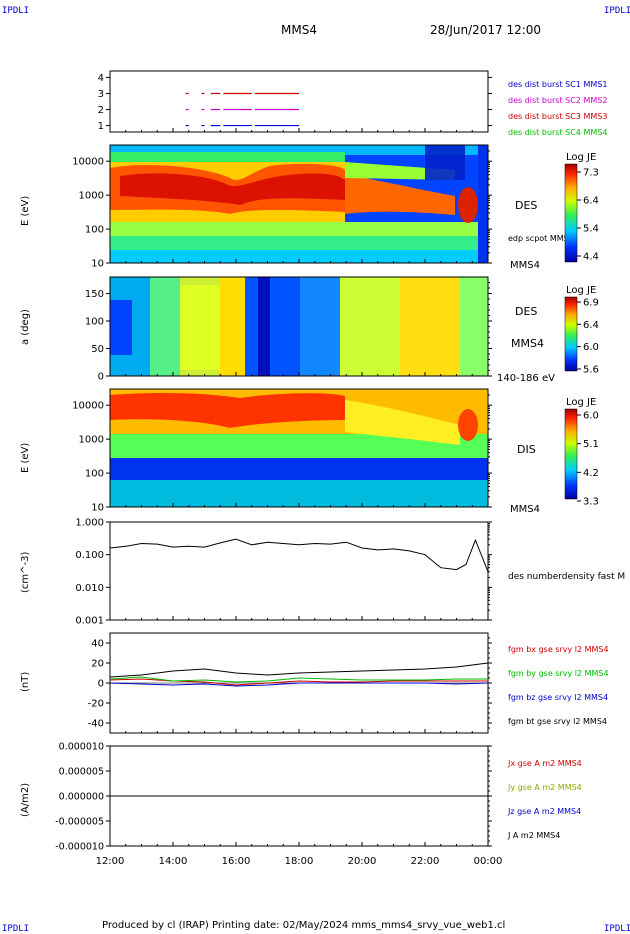 Image resolution: width=630 pixels, height=934 pixels. What do you see at coordinates (425, 861) in the screenshot?
I see `x-tick-label: 22:00` at bounding box center [425, 861].